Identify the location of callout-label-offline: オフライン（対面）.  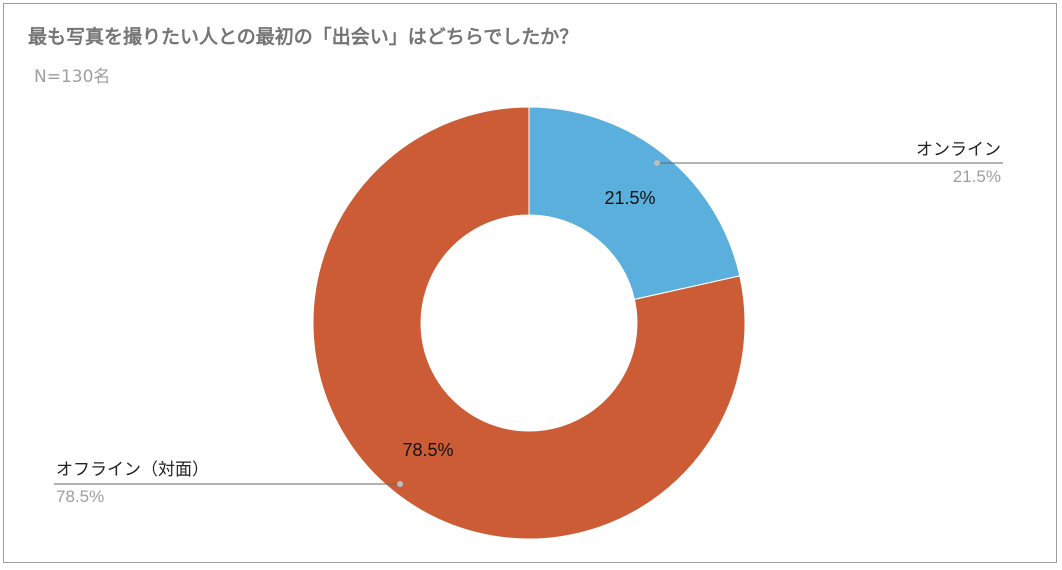
(132, 470).